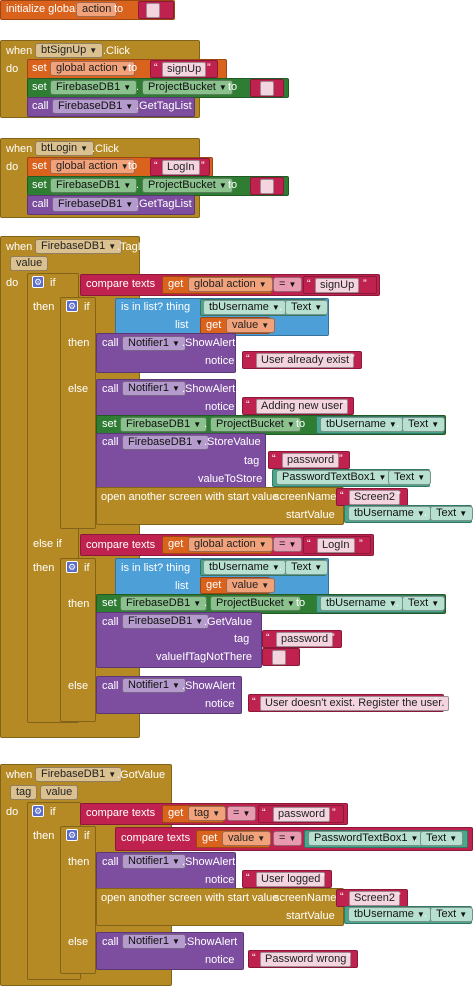 The image size is (474, 995). What do you see at coordinates (97, 9) in the screenshot?
I see `var-name-field: action` at bounding box center [97, 9].